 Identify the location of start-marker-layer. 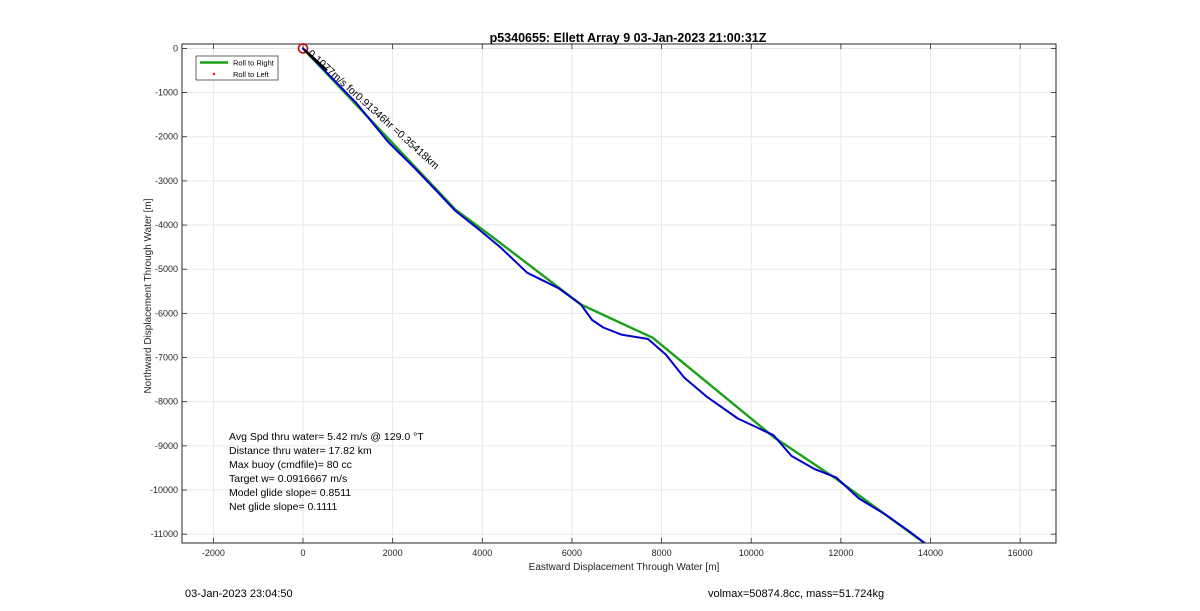
(312, 57).